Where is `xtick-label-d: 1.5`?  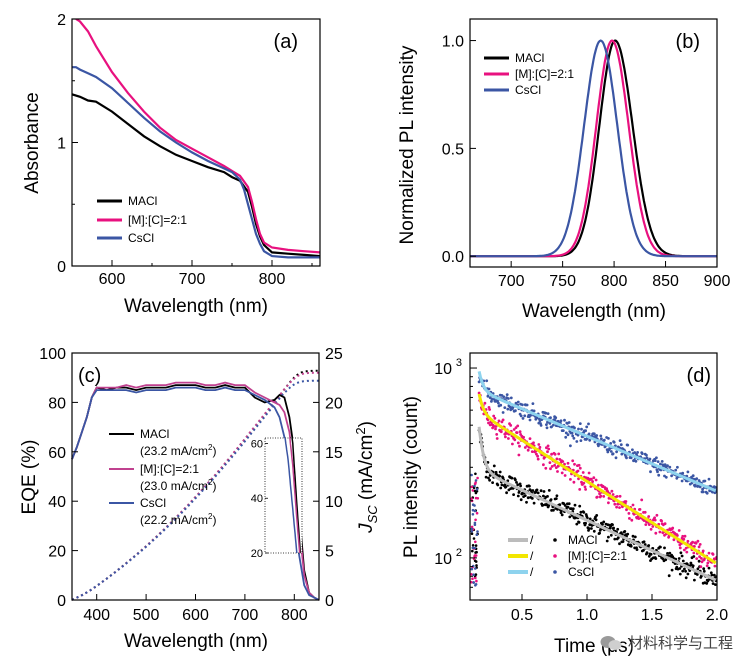
xtick-label-d: 1.5 is located at coordinates (652, 615).